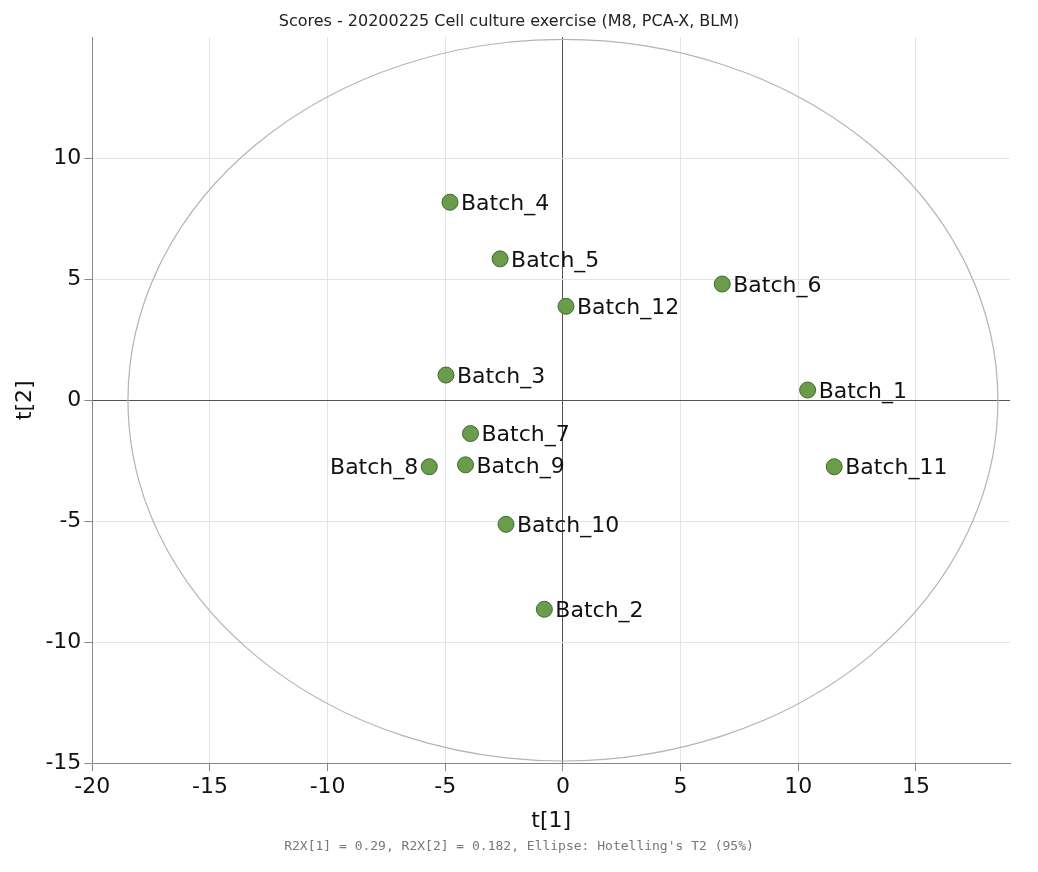 Image resolution: width=1038 pixels, height=872 pixels. I want to click on x-axis-title: t[1], so click(551, 819).